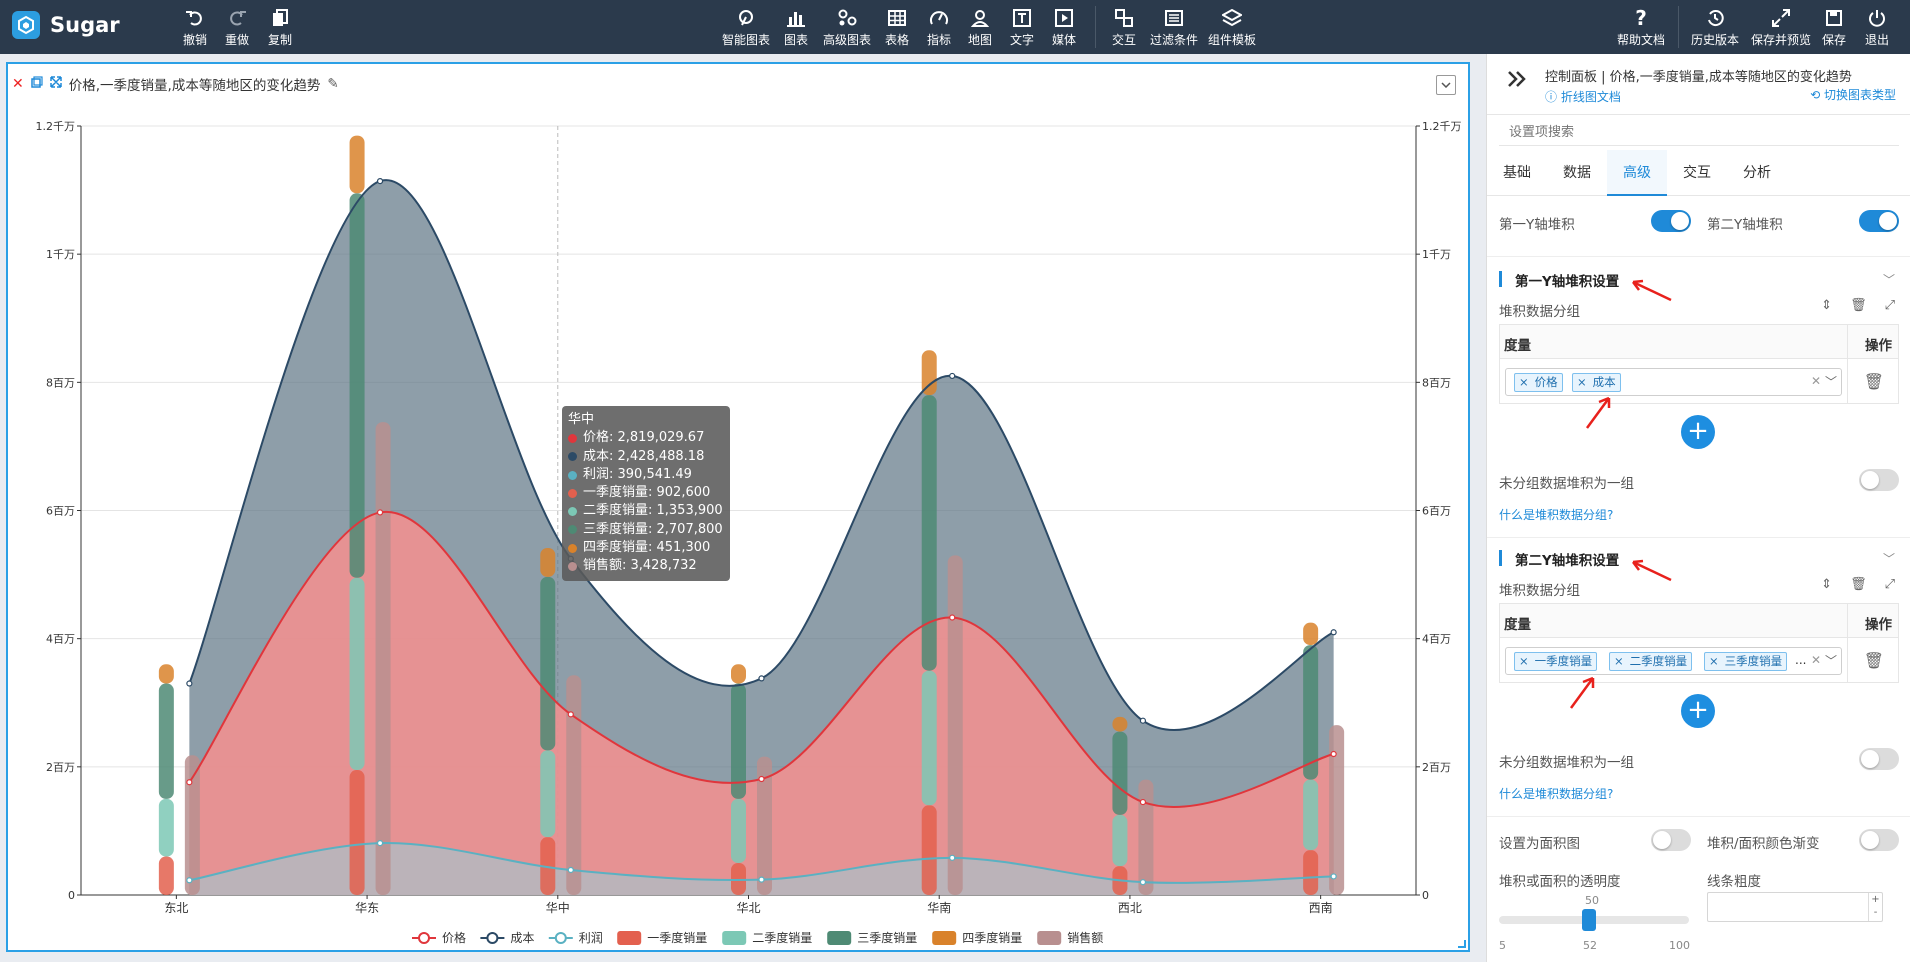 This screenshot has width=1910, height=962. I want to click on doc-link: ⓘ 折线图文档, so click(1583, 97).